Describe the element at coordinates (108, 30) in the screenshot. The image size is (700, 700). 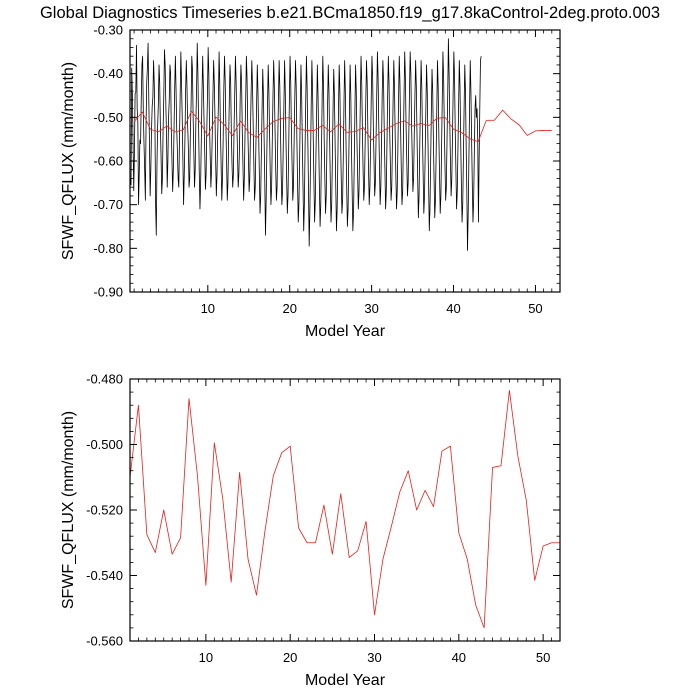
I see `y-tick-label: -0.30` at that location.